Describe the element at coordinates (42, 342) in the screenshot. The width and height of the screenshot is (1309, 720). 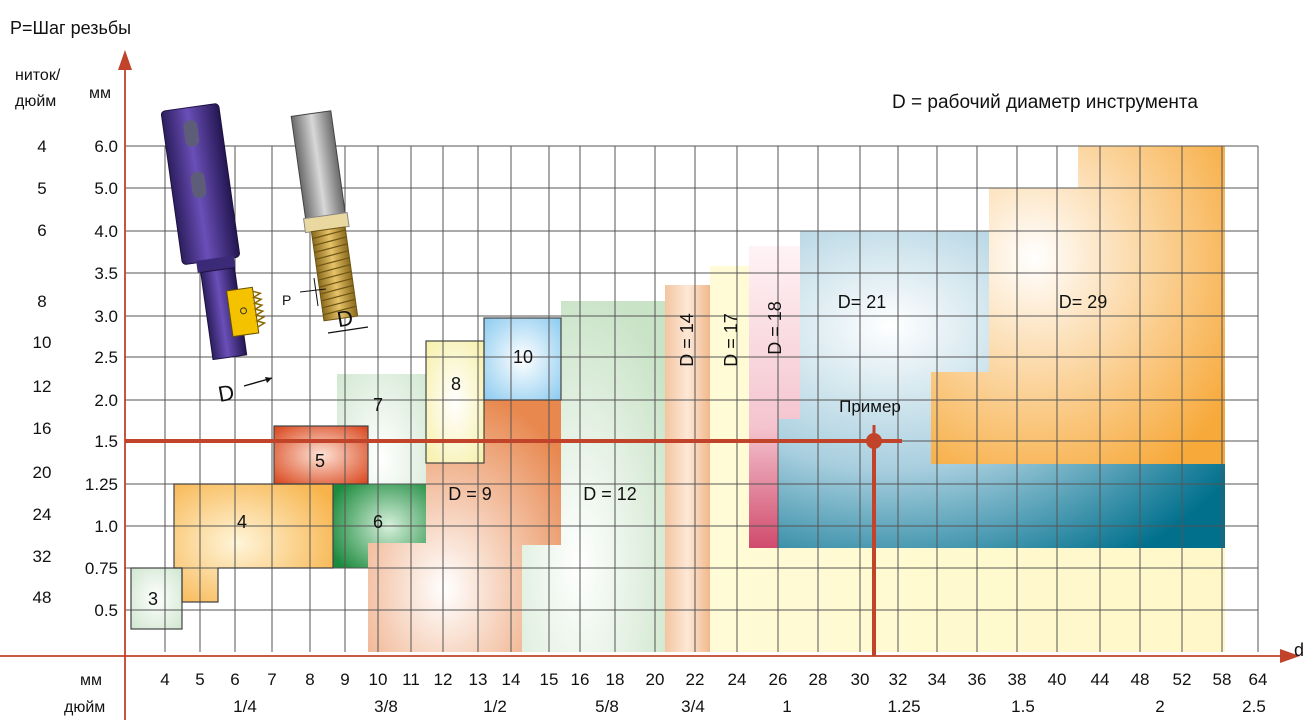
I see `y-tpi-tick-label: 10` at that location.